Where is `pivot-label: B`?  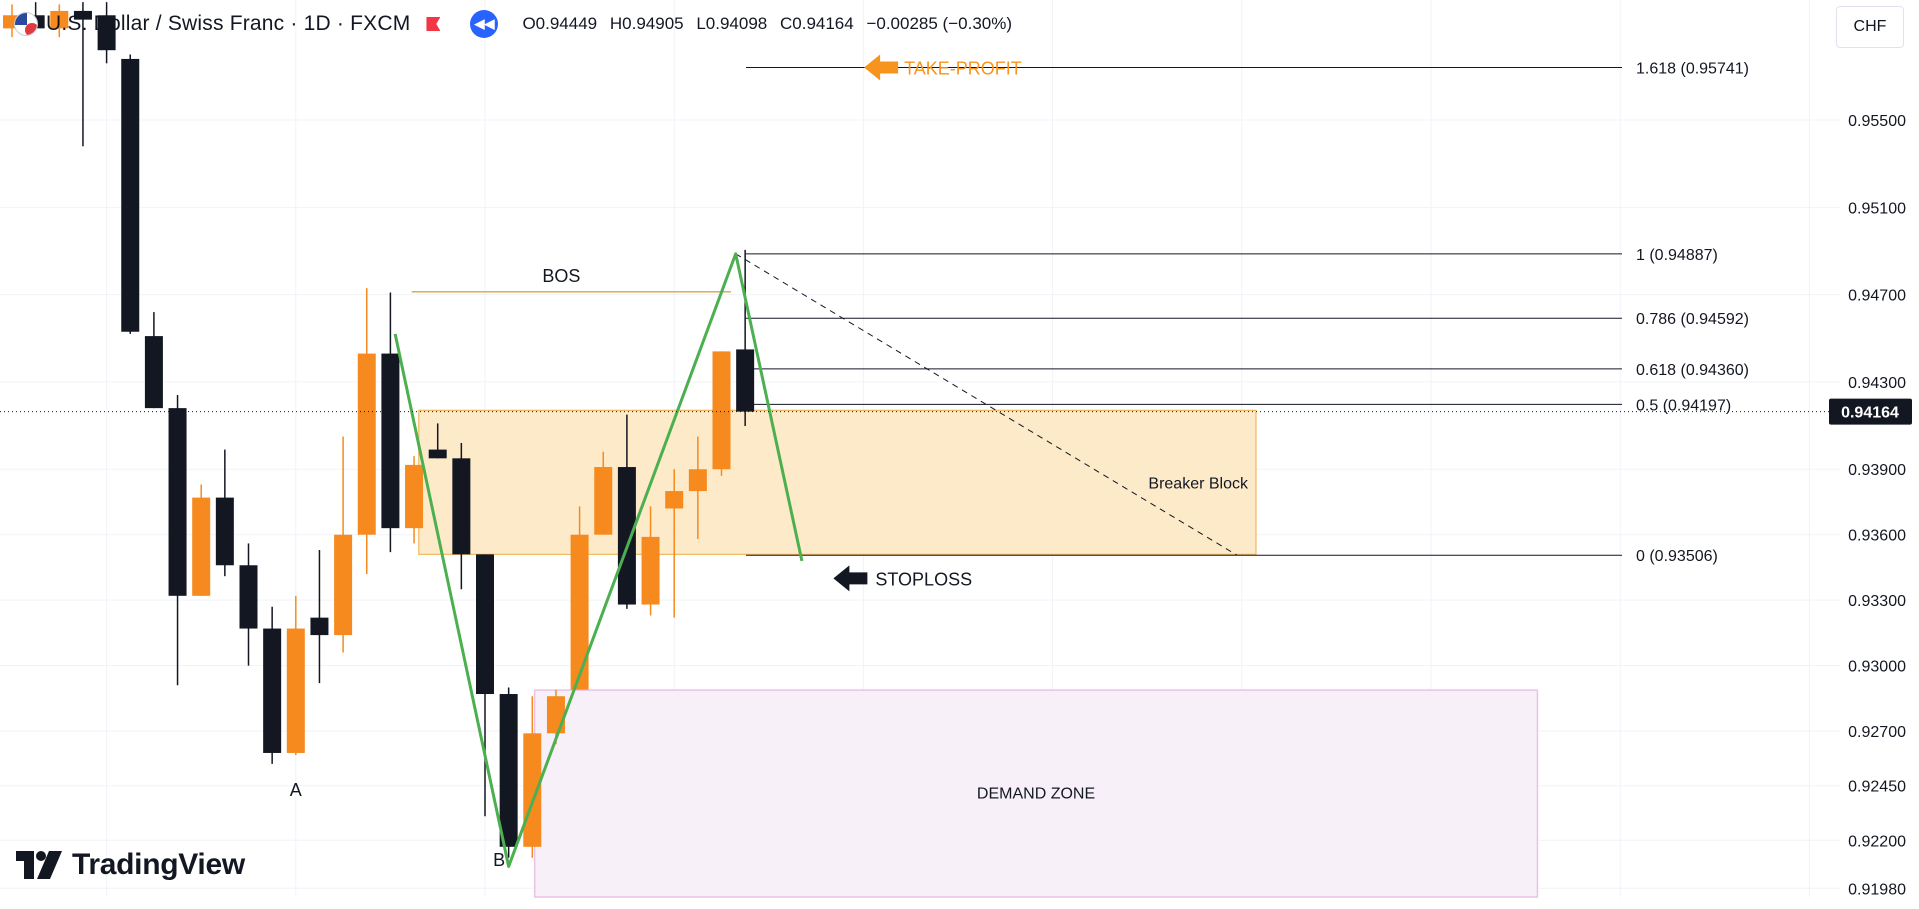
pivot-label: B is located at coordinates (499, 860).